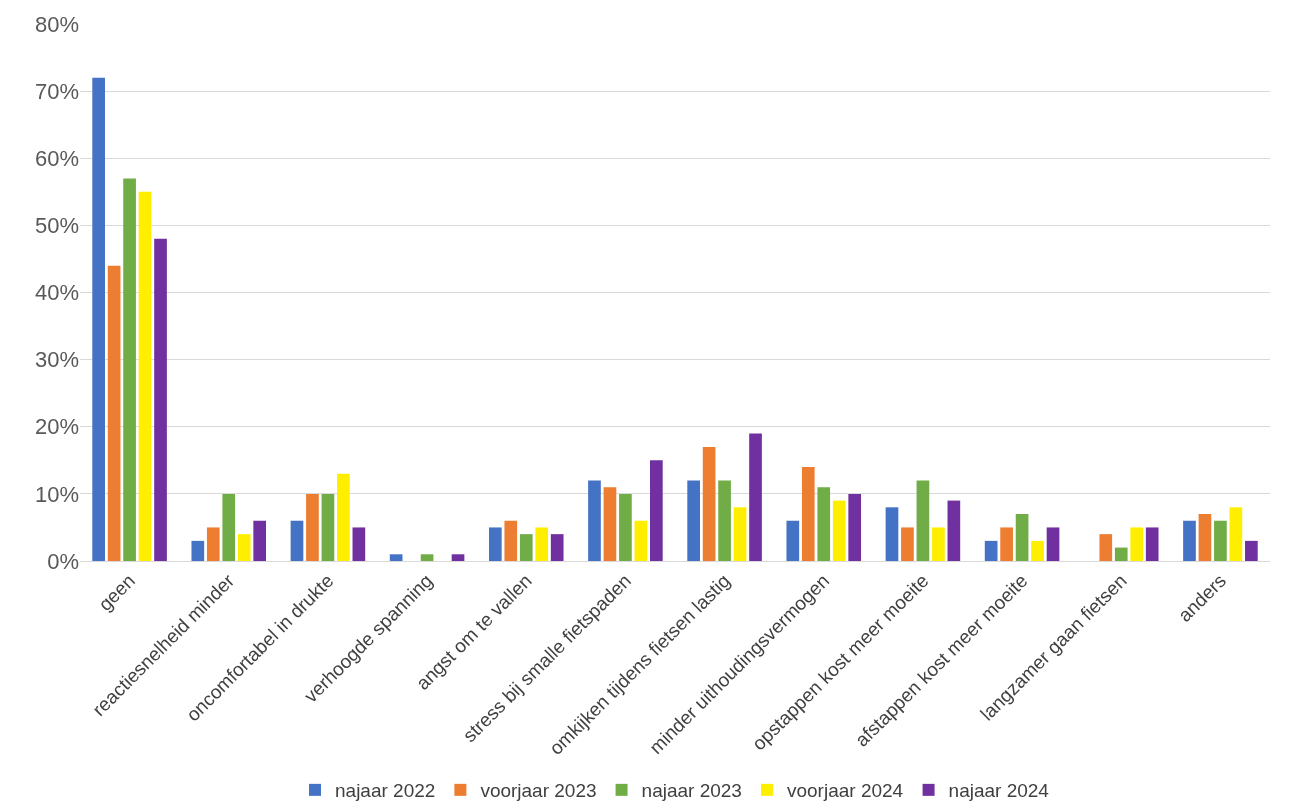  Describe the element at coordinates (56, 226) in the screenshot. I see `y-tick-label: 50%` at that location.